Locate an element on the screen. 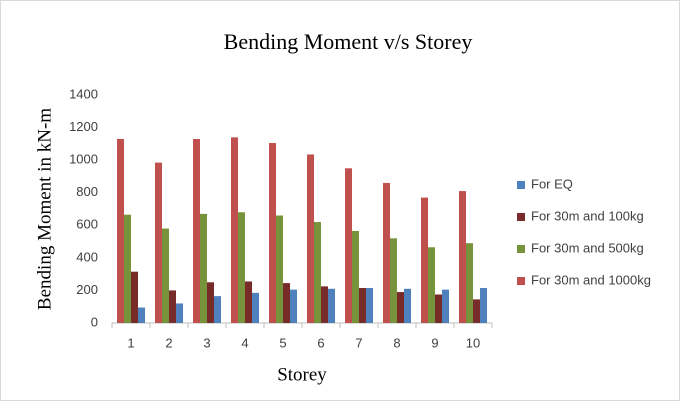  y-tick-label: 0 is located at coordinates (94, 321).